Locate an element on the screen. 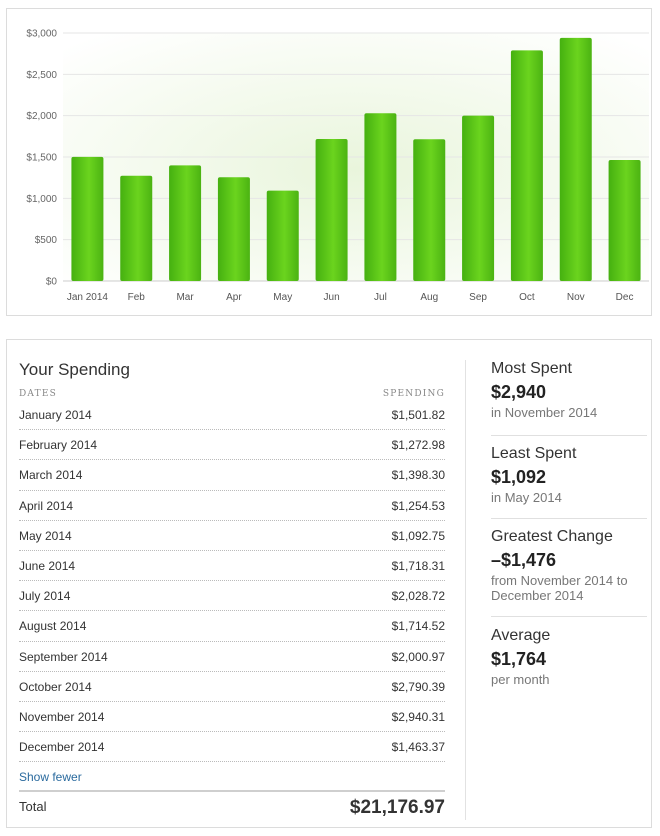 The image size is (660, 836). y-tick-label: $3,000 is located at coordinates (41, 34).